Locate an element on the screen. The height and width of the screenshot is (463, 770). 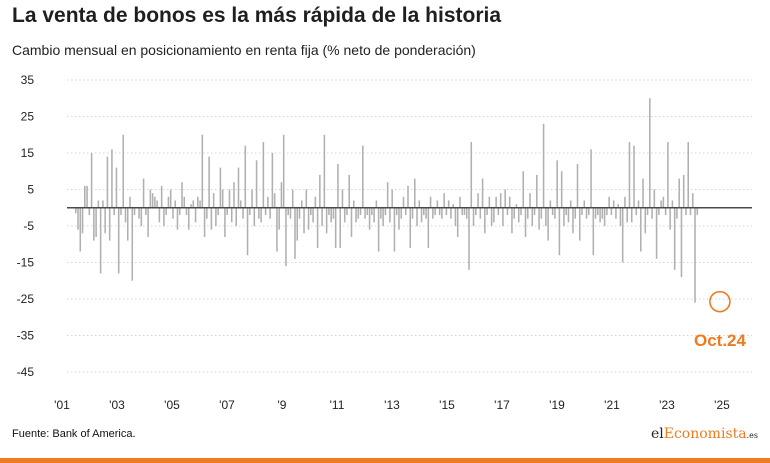
annotation-label: Oct.24 is located at coordinates (720, 340).